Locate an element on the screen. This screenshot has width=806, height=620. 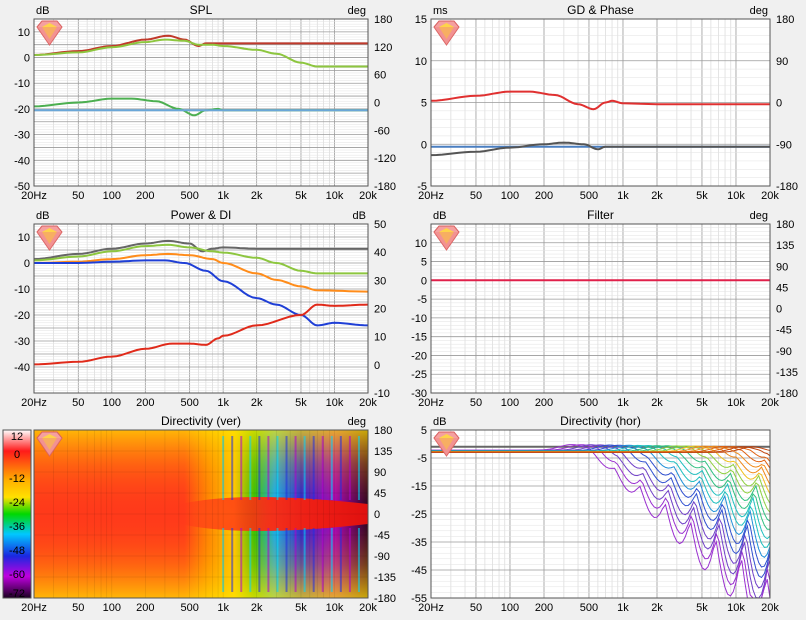
y-tick-label-right: 90 is located at coordinates (782, 267).